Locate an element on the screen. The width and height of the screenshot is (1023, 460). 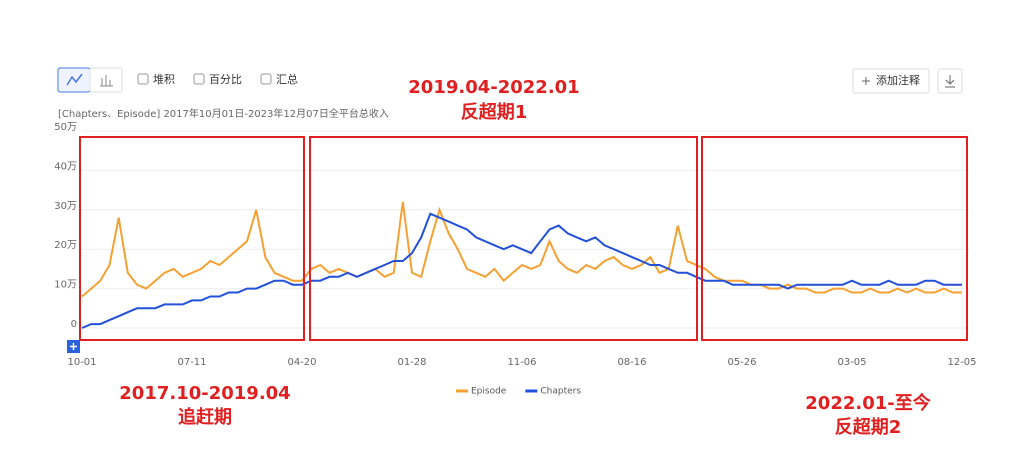
y-tick-label: 50万 is located at coordinates (65, 127).